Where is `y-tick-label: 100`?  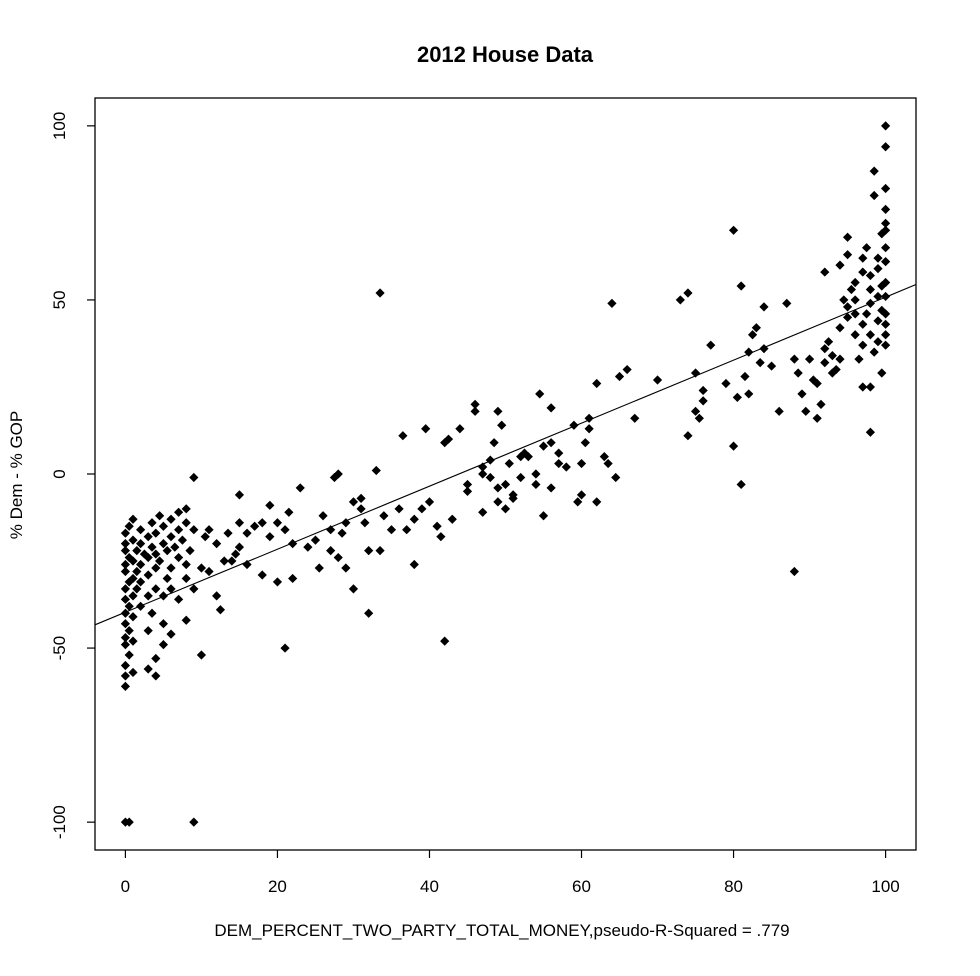
y-tick-label: 100 is located at coordinates (59, 126).